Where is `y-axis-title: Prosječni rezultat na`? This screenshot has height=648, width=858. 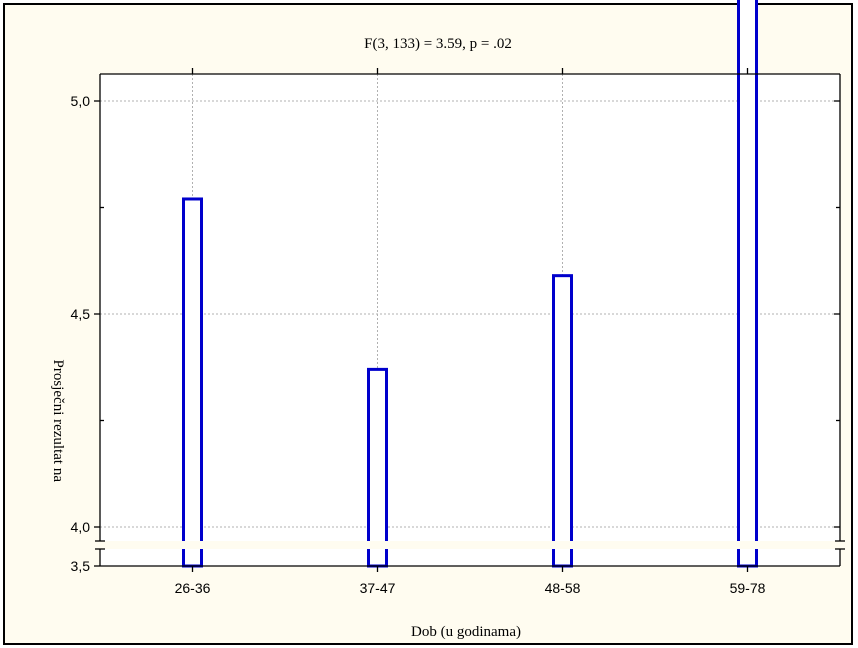 y-axis-title: Prosječni rezultat na is located at coordinates (58, 421).